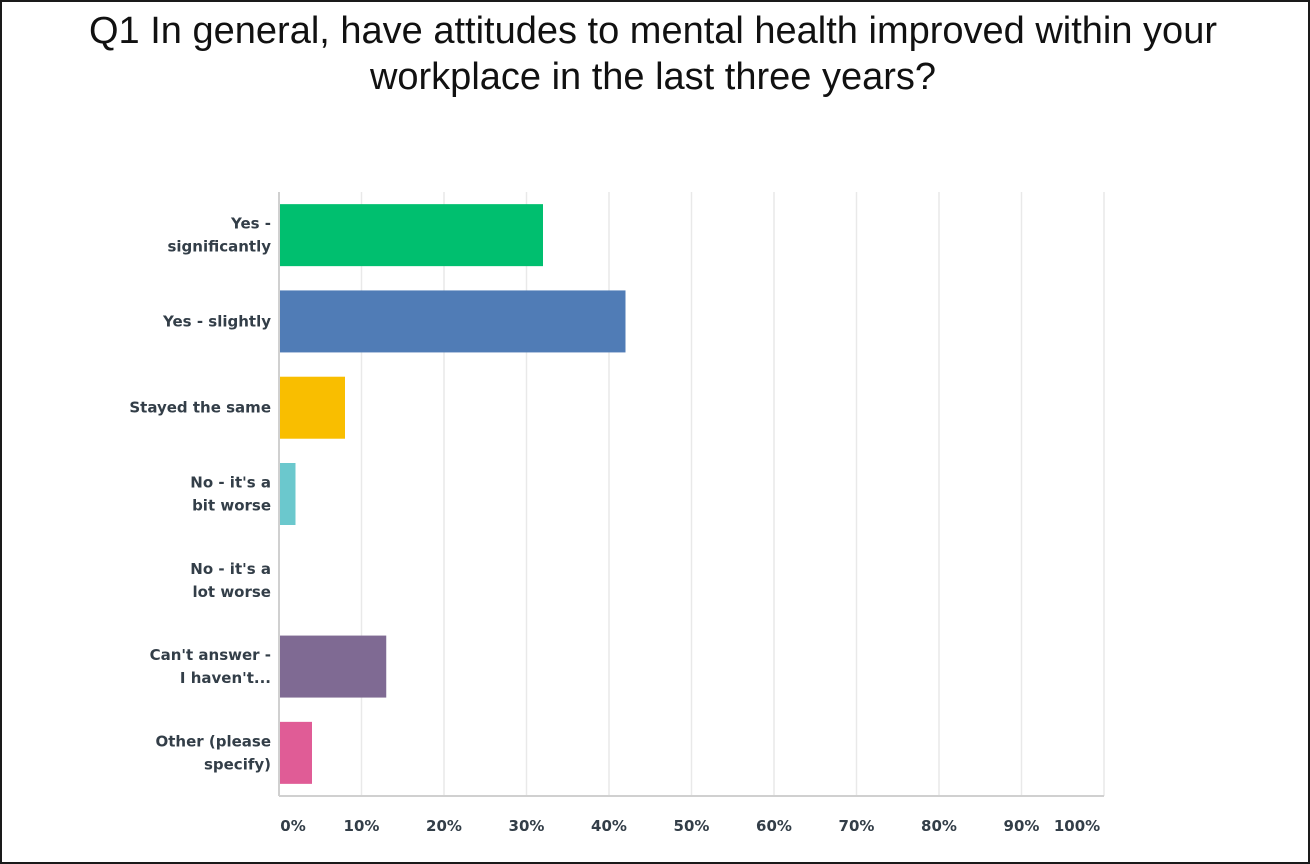 The width and height of the screenshot is (1310, 864). Describe the element at coordinates (200, 408) in the screenshot. I see `category-label-2-0: Stayed the same` at that location.